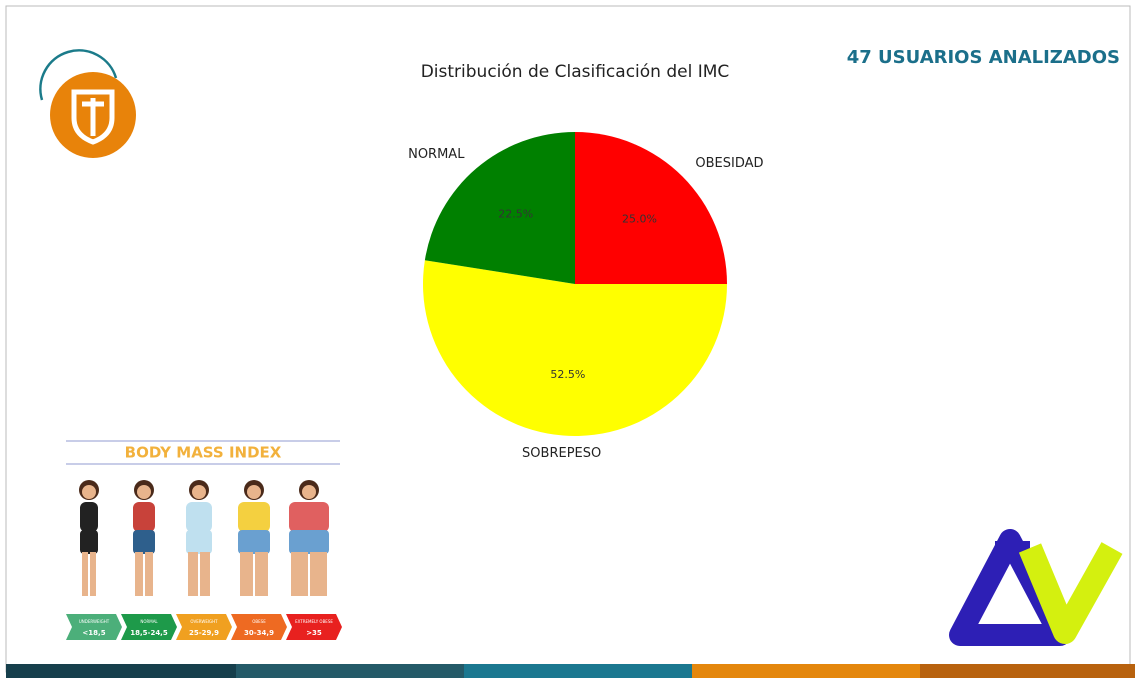 Image resolution: width=1135 pixels, height=682 pixels. What do you see at coordinates (78, 75) in the screenshot?
I see `logo-arc` at bounding box center [78, 75].